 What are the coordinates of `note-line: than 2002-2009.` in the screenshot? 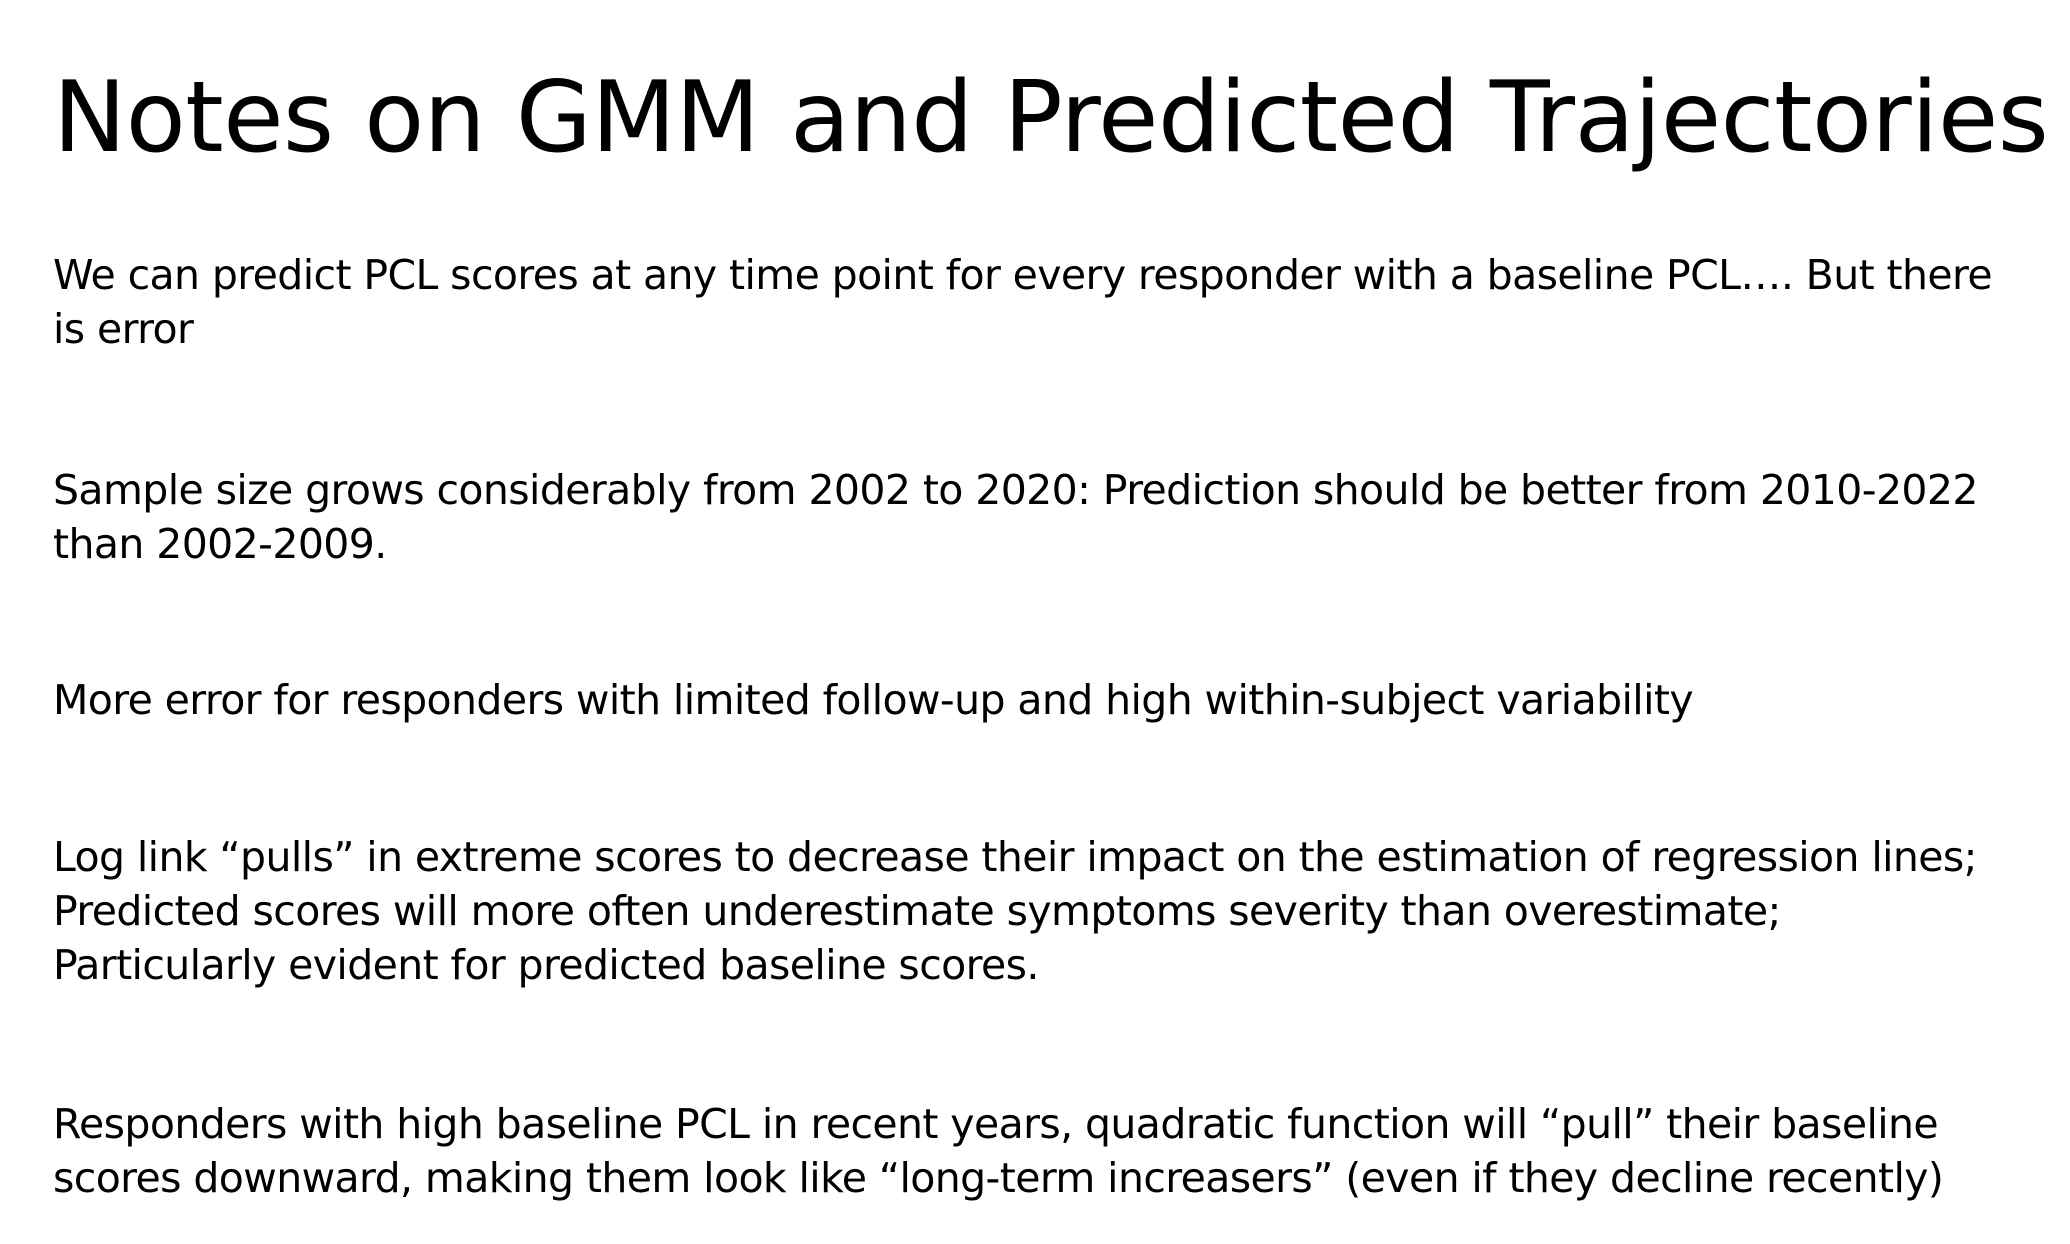 It's located at (220, 544).